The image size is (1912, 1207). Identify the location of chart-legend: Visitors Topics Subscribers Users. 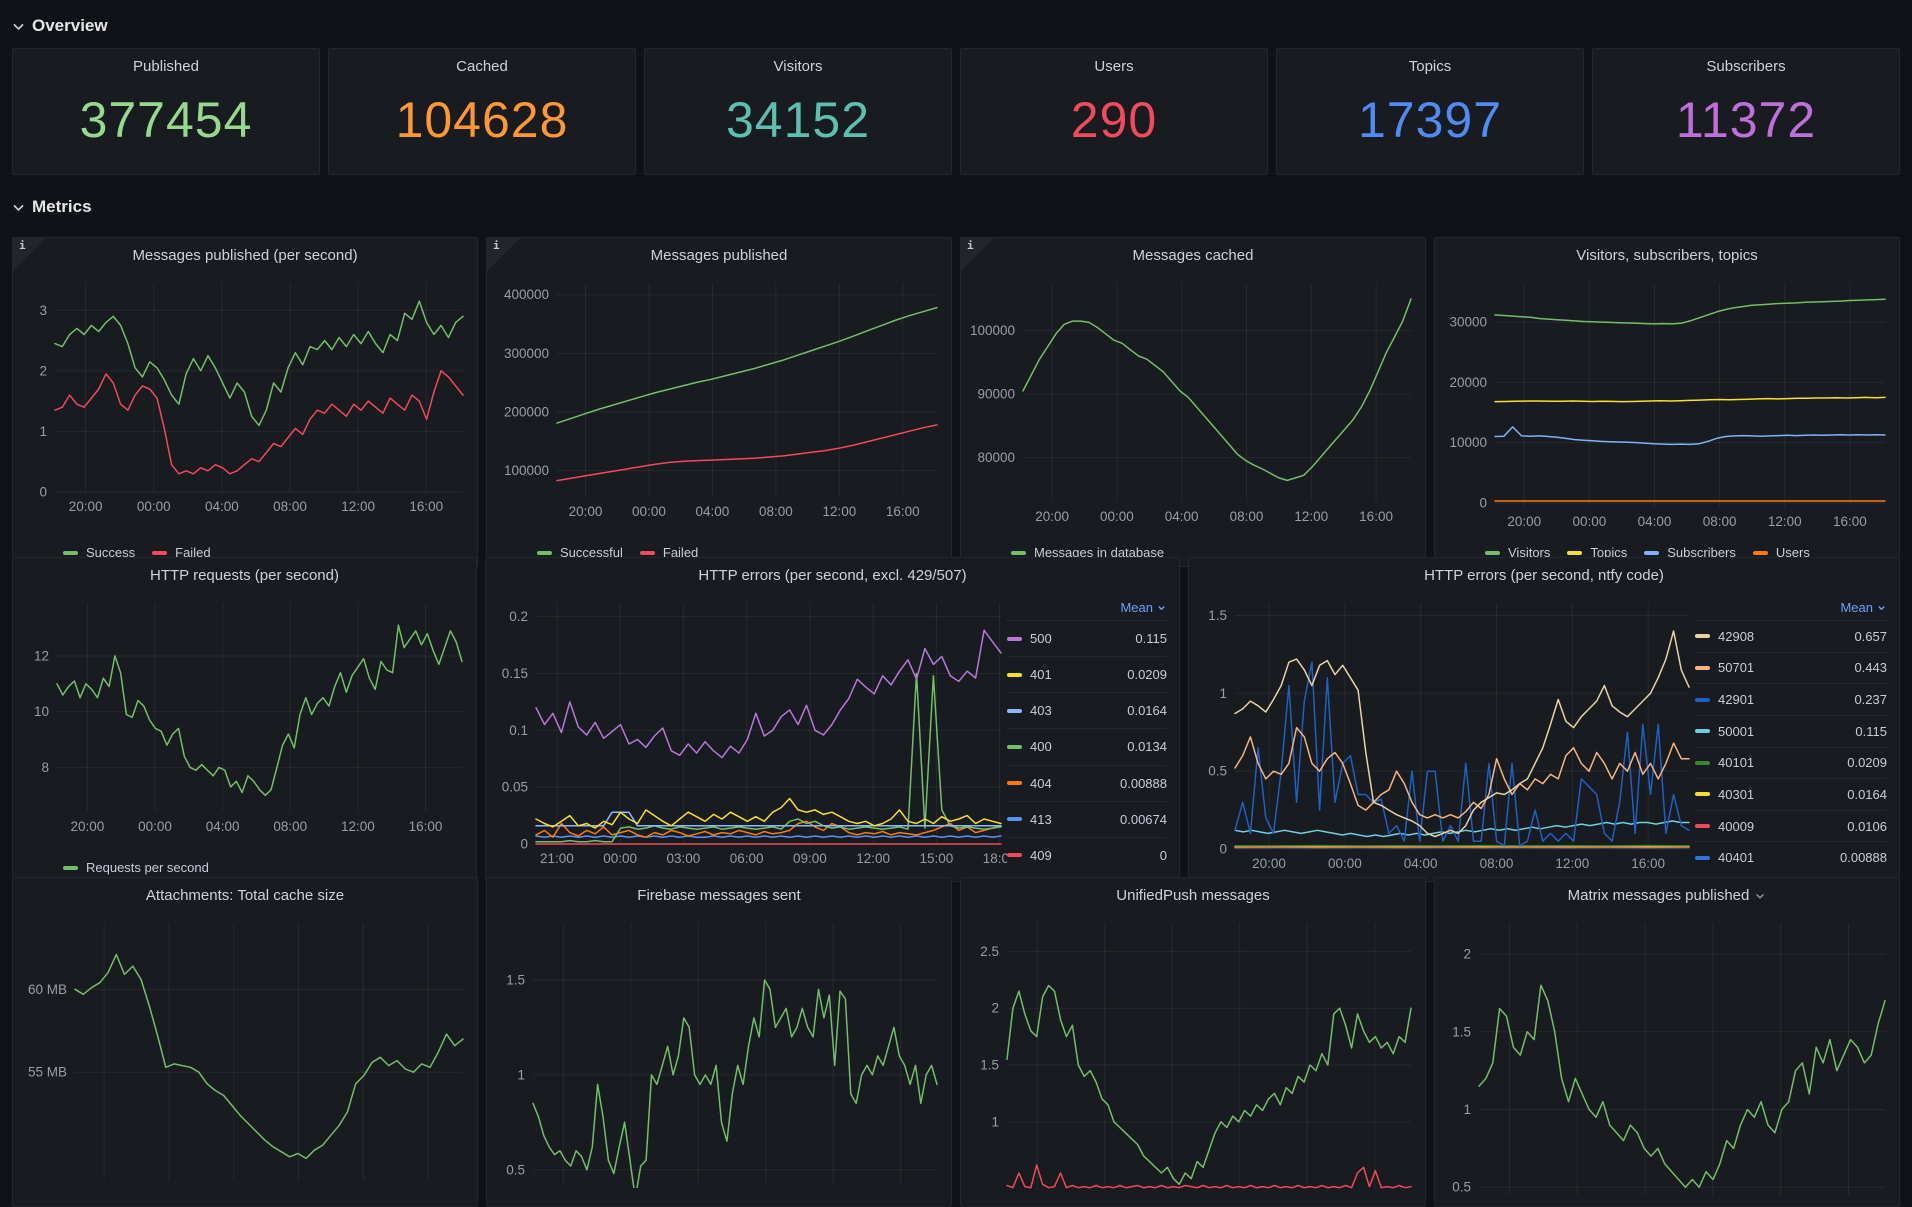
(1667, 552).